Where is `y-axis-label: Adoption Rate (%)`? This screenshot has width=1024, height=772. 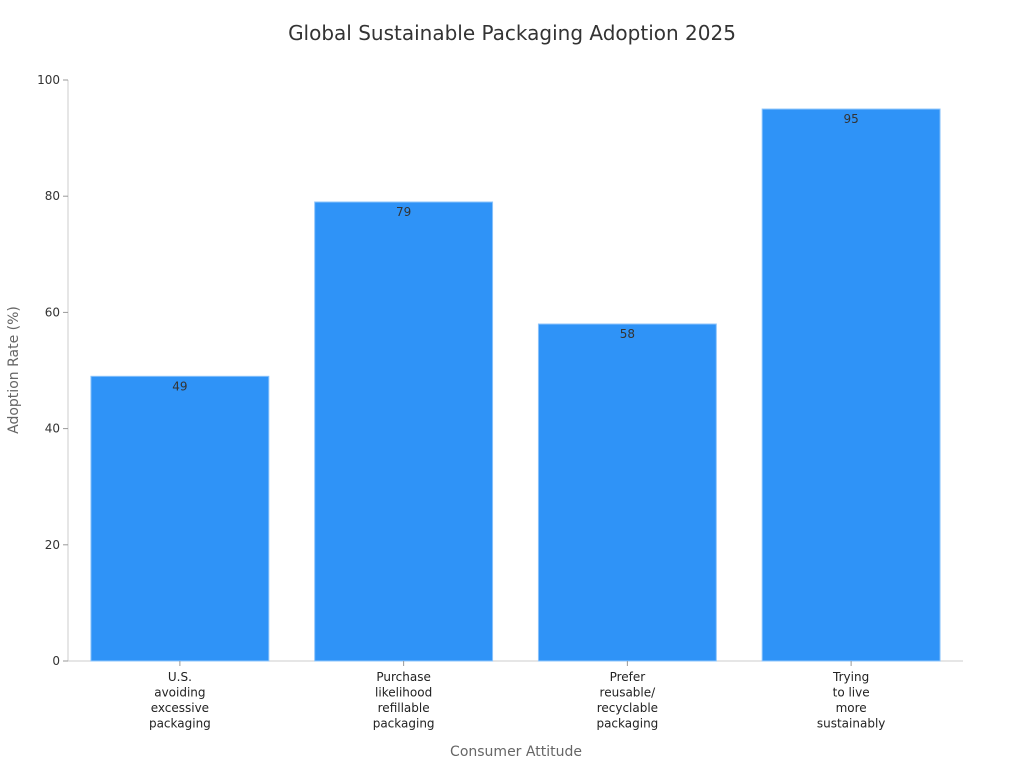
y-axis-label: Adoption Rate (%) is located at coordinates (14, 370).